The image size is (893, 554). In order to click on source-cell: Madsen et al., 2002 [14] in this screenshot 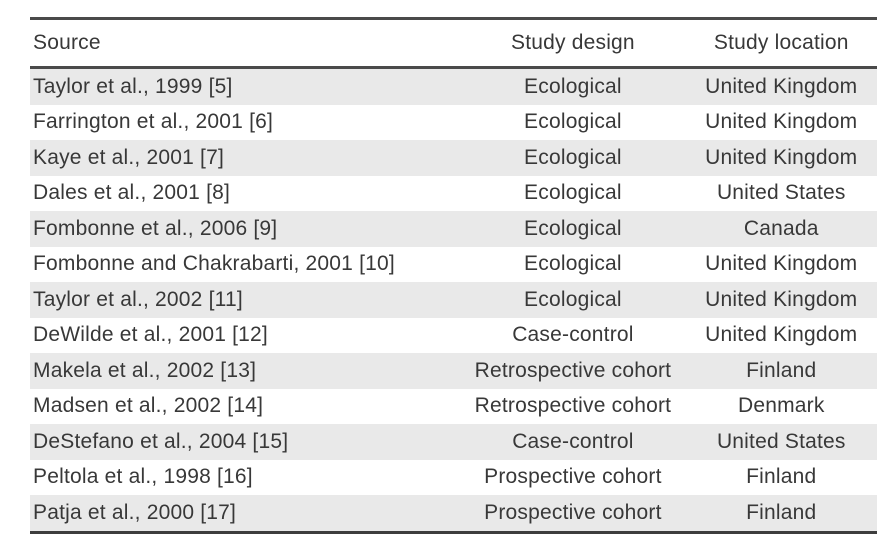, I will do `click(148, 406)`.